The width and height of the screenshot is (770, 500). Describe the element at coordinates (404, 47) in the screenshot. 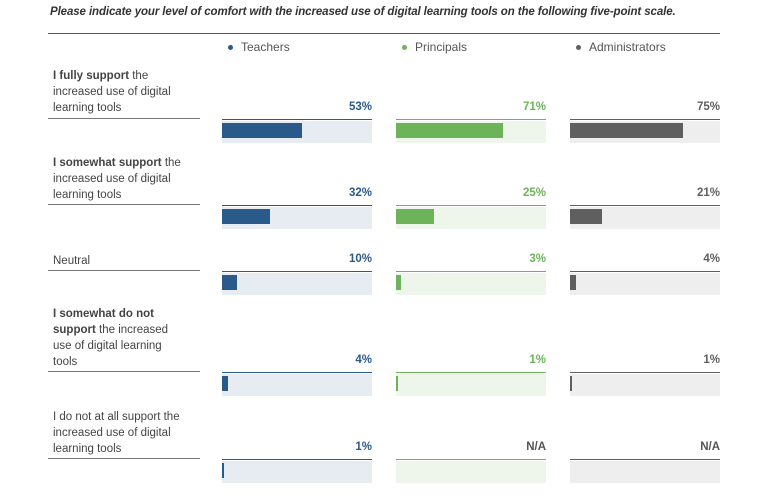

I see `legend-dot-principals` at that location.